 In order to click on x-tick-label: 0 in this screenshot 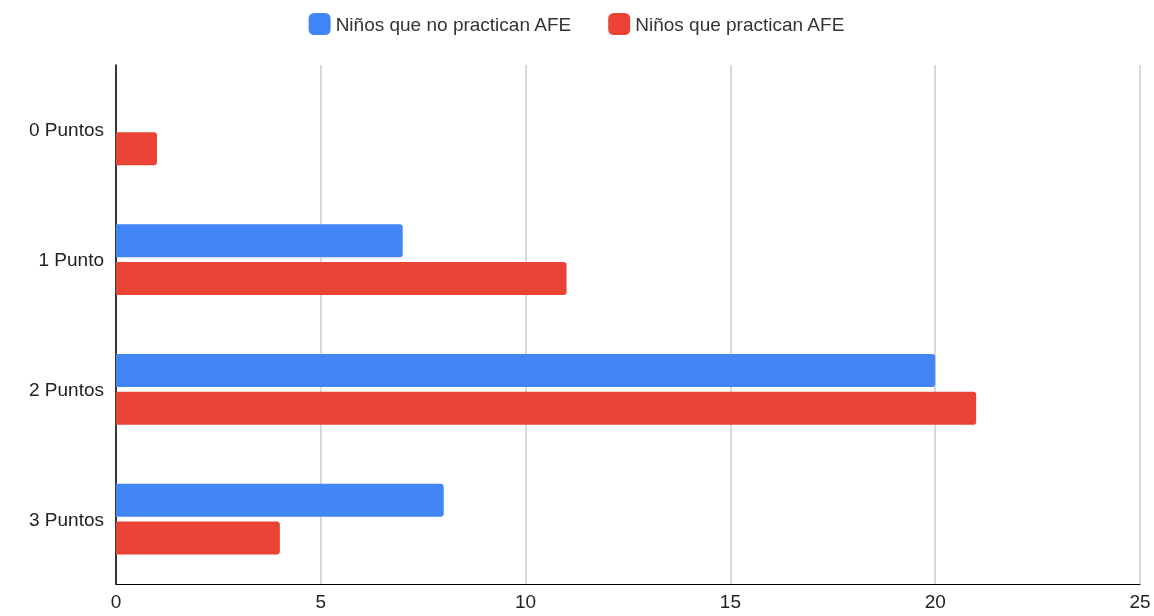, I will do `click(116, 601)`.